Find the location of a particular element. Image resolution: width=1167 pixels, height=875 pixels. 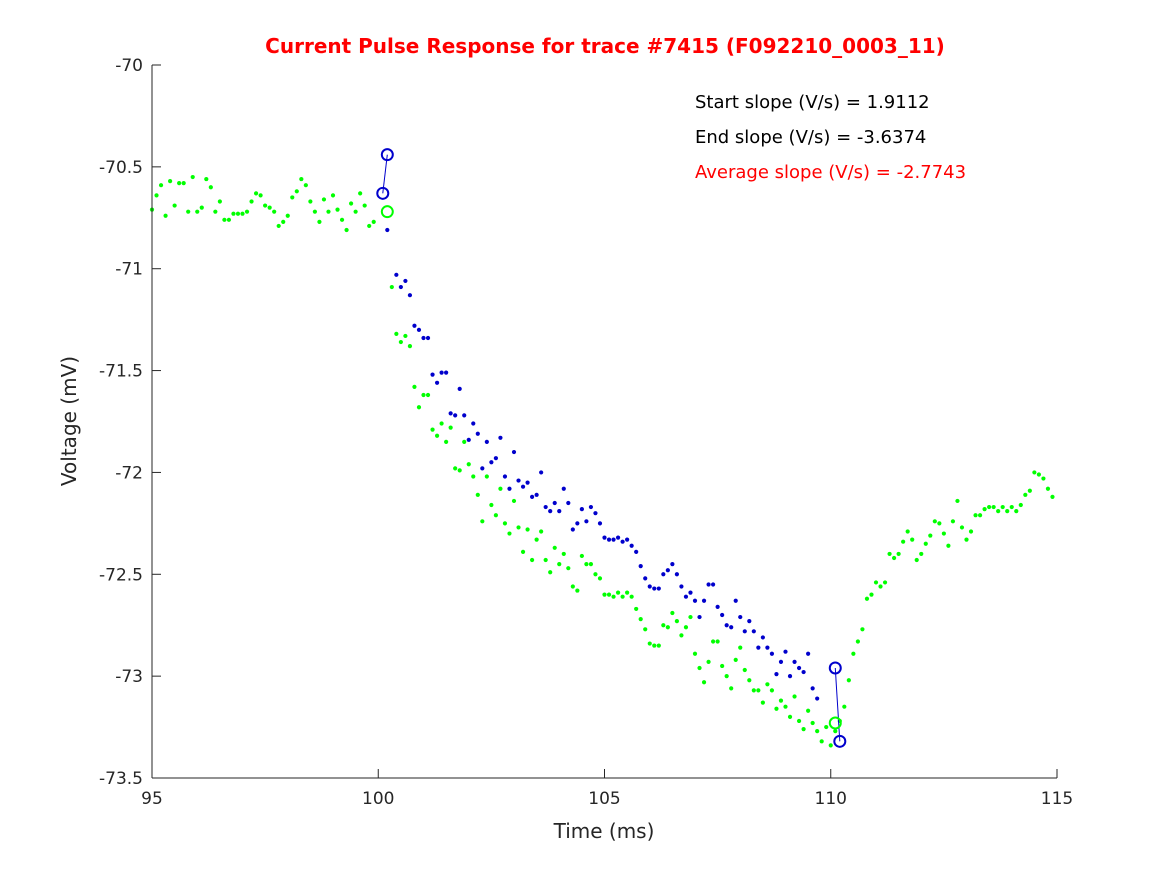

y-tick-label: -72 is located at coordinates (129, 473).